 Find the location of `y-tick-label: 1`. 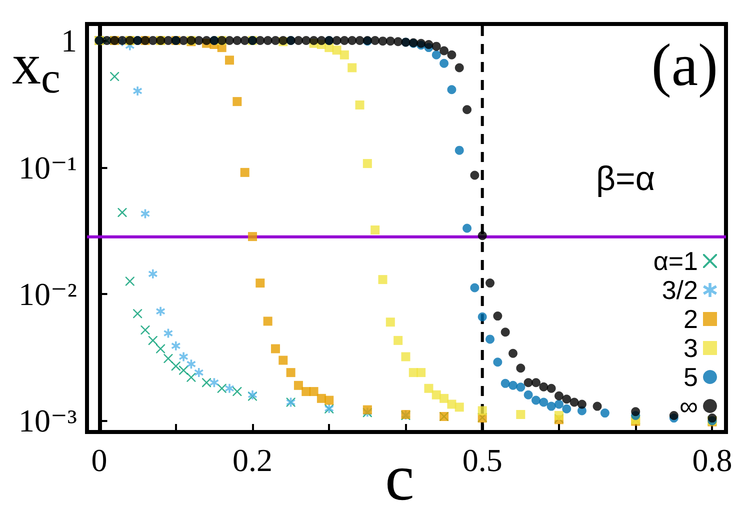

y-tick-label: 1 is located at coordinates (69, 40).